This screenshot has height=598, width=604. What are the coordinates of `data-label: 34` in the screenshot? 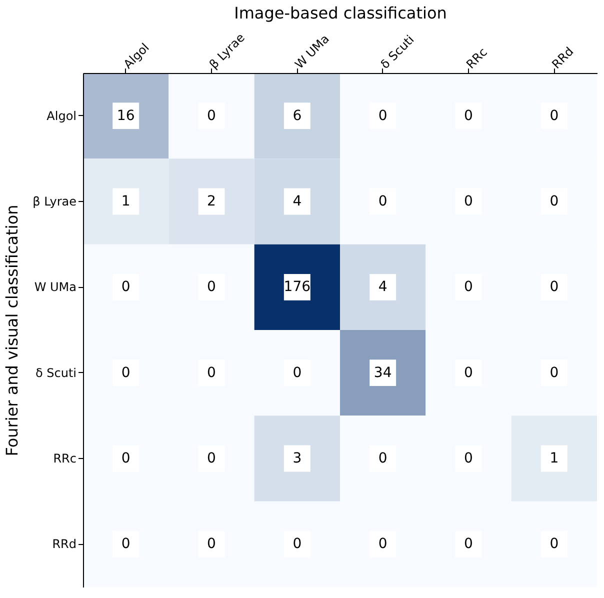 It's located at (383, 372).